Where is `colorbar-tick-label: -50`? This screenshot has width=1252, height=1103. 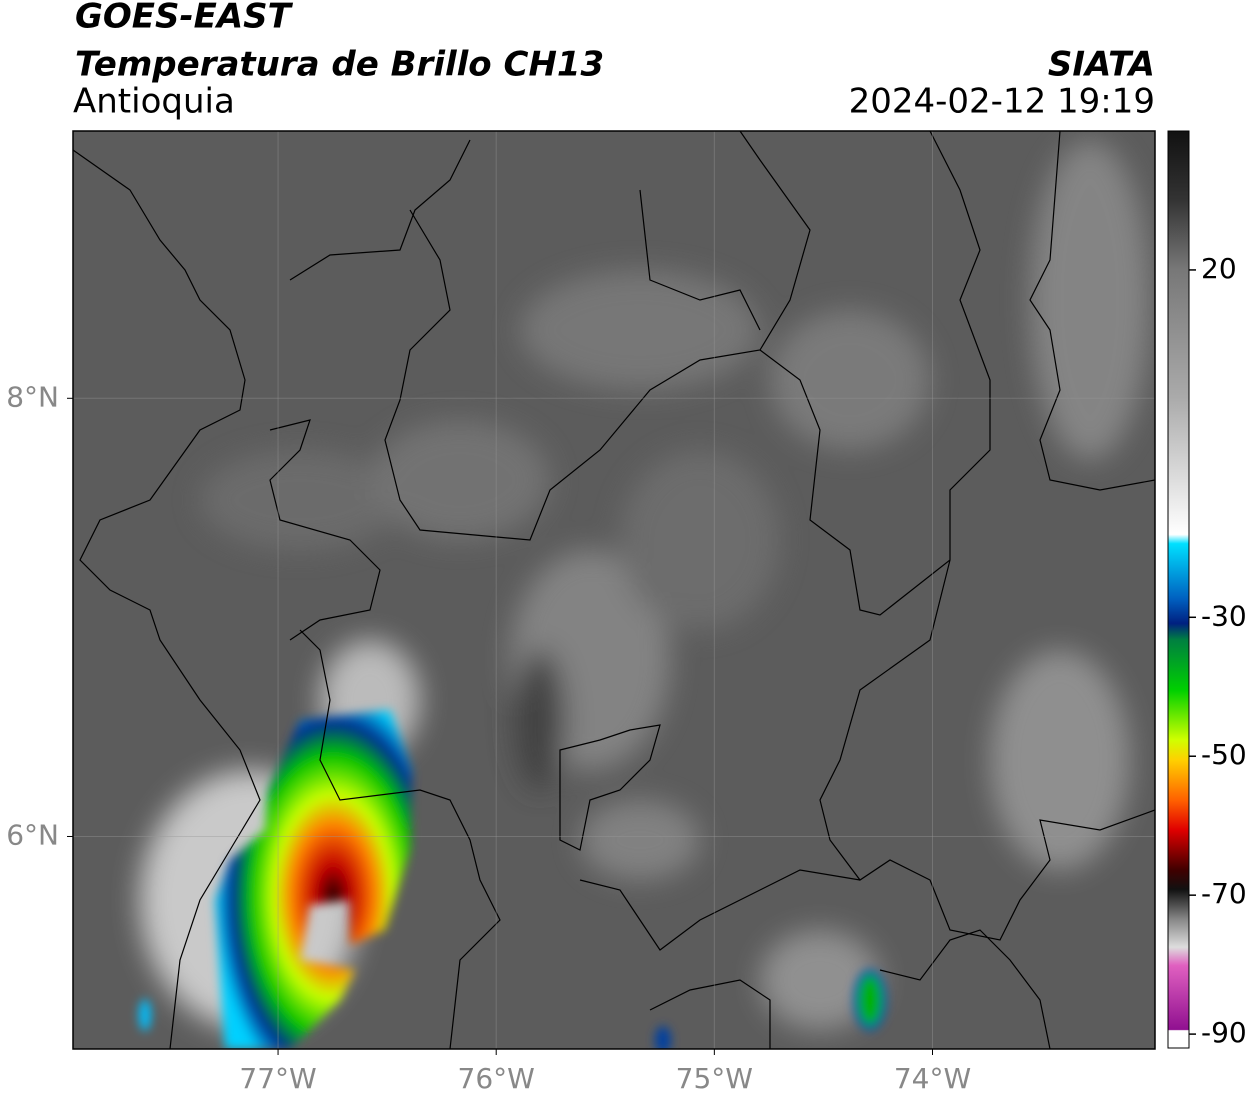 colorbar-tick-label: -50 is located at coordinates (1224, 754).